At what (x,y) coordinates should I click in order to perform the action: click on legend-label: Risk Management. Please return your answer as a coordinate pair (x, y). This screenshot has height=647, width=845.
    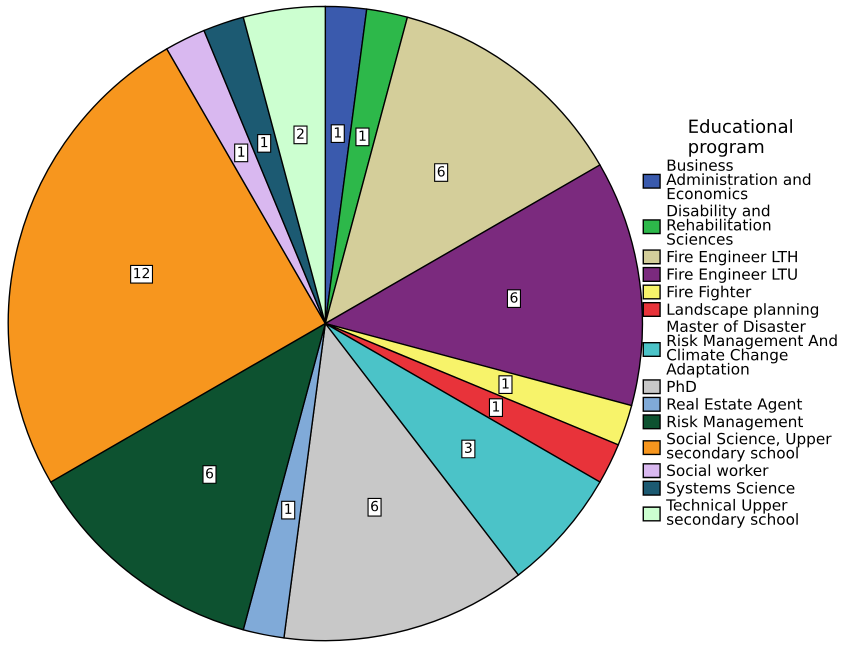
    Looking at the image, I should click on (735, 422).